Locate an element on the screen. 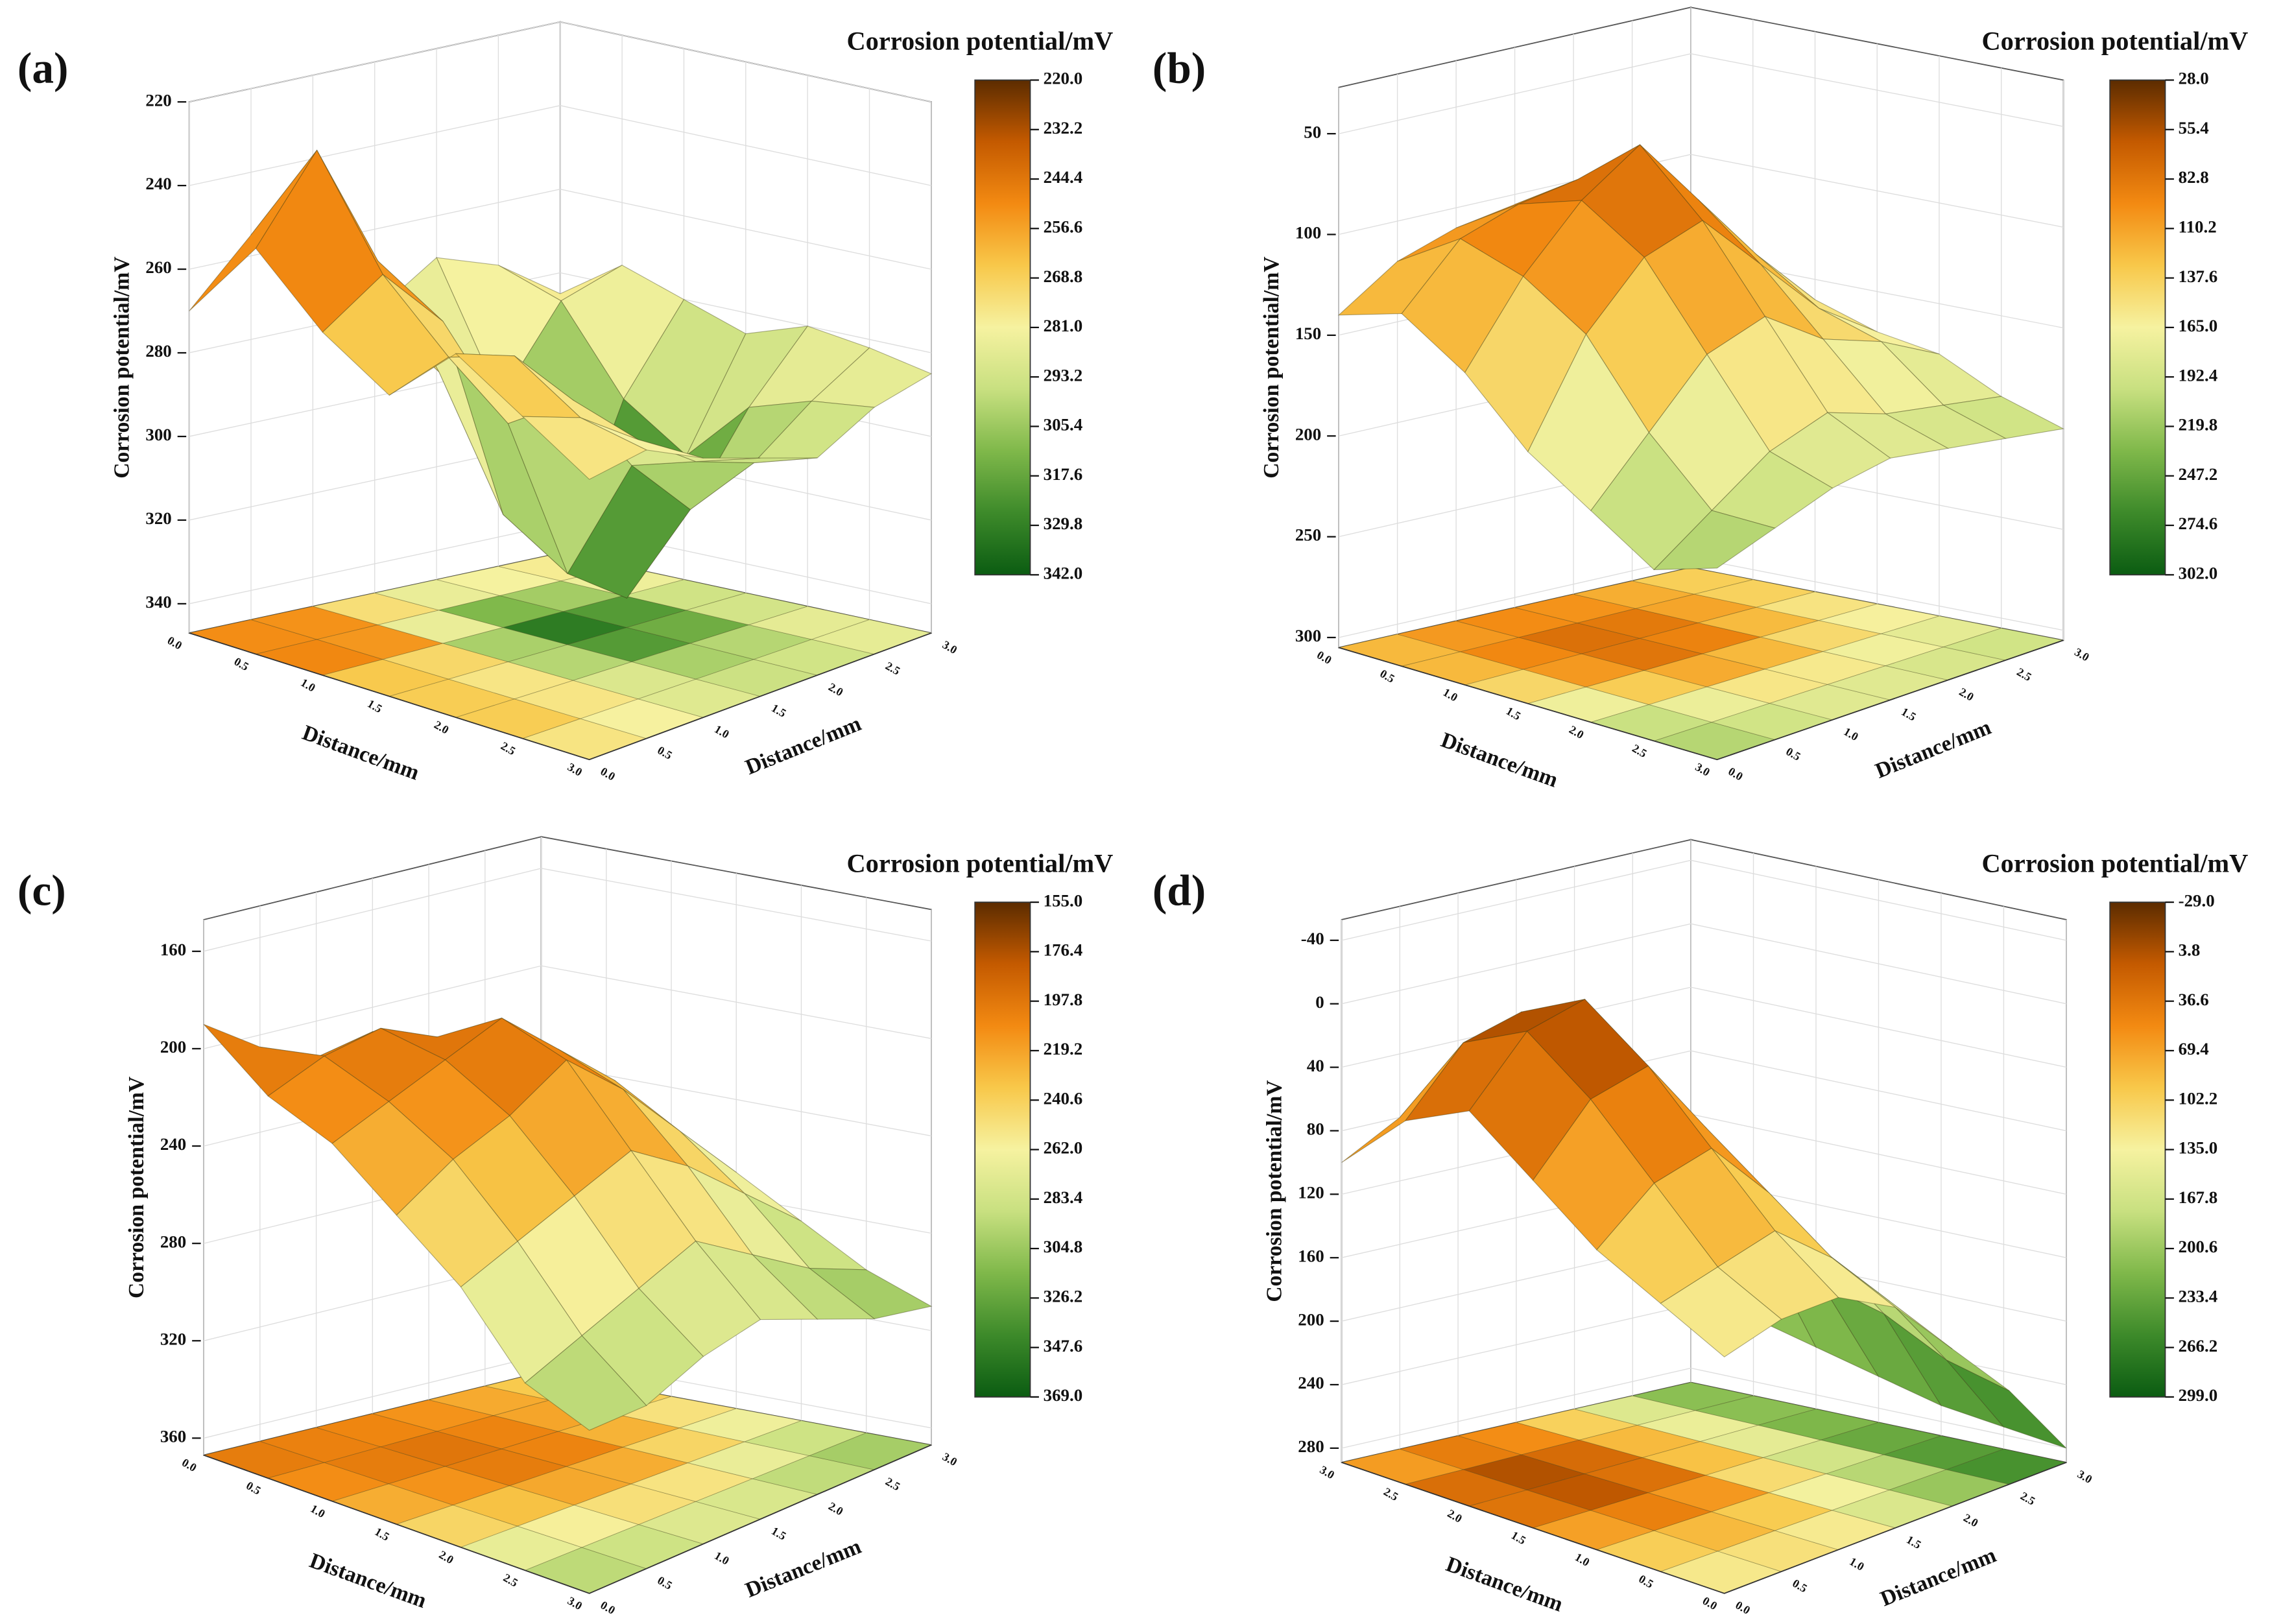 This screenshot has width=2270, height=1624. colorbar-tick-label: 137.6 is located at coordinates (2198, 276).